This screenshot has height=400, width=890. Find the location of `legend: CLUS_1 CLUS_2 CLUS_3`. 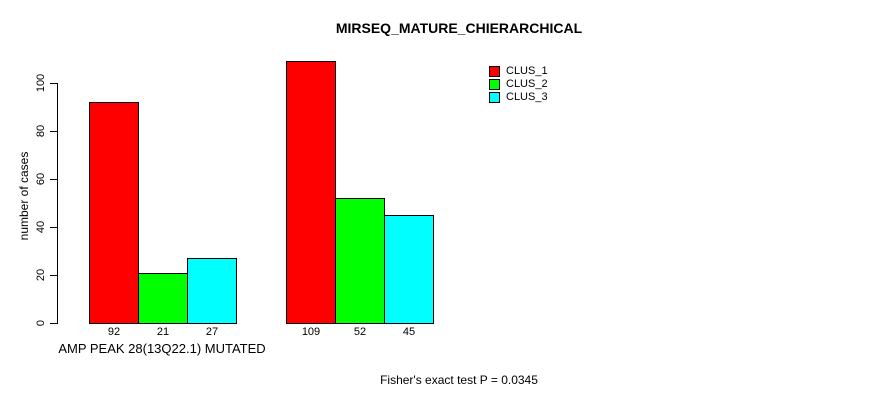

legend: CLUS_1 CLUS_2 CLUS_3 is located at coordinates (518, 85).